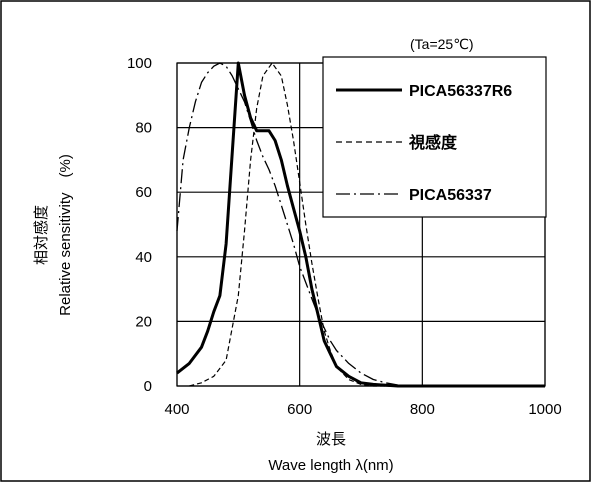  Describe the element at coordinates (362, 409) in the screenshot. I see `x-tick-labels: 400 600 800 1000` at that location.